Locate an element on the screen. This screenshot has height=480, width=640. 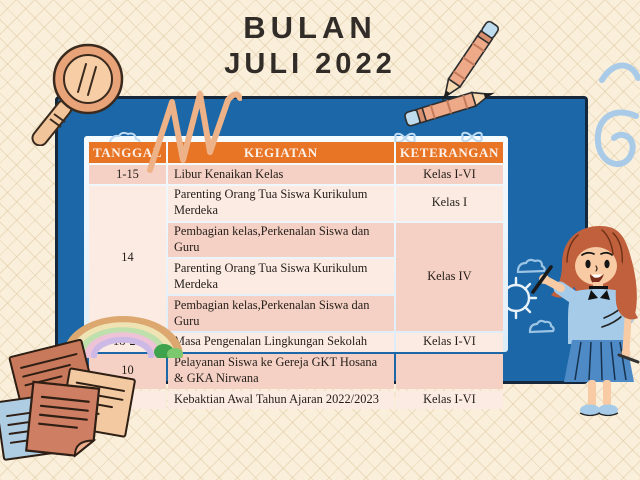
title-month-year: JULI 2022 is located at coordinates (310, 64).